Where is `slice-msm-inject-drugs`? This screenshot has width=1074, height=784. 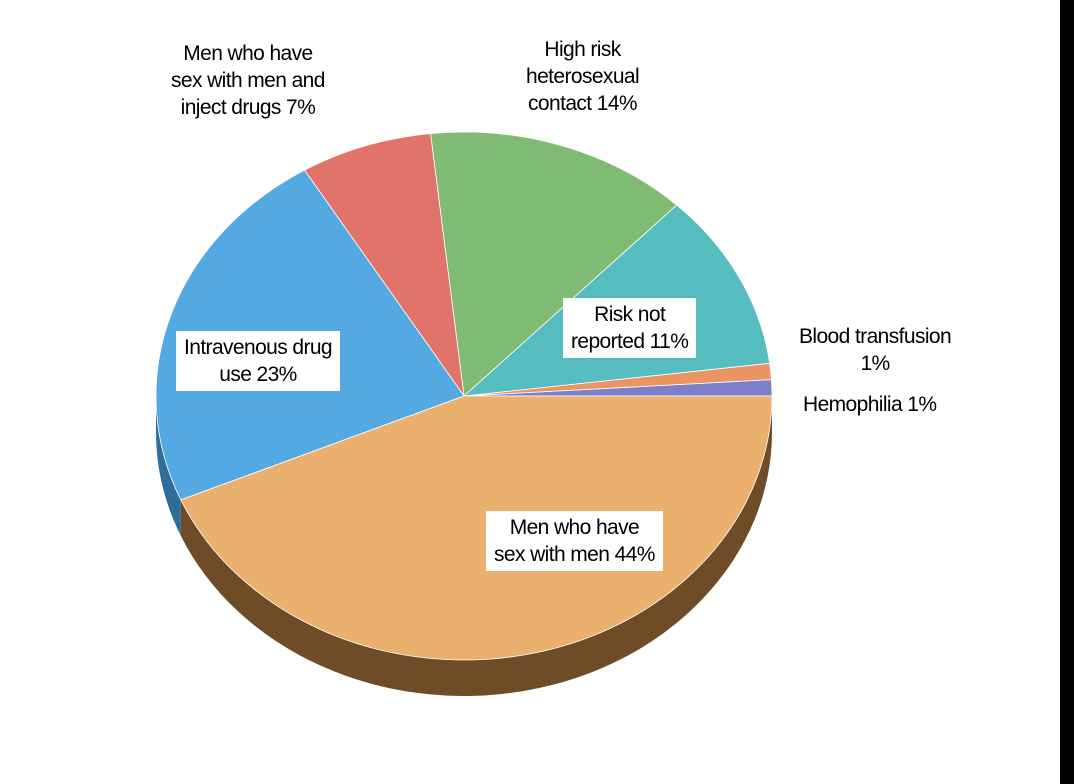
slice-msm-inject-drugs is located at coordinates (384, 265).